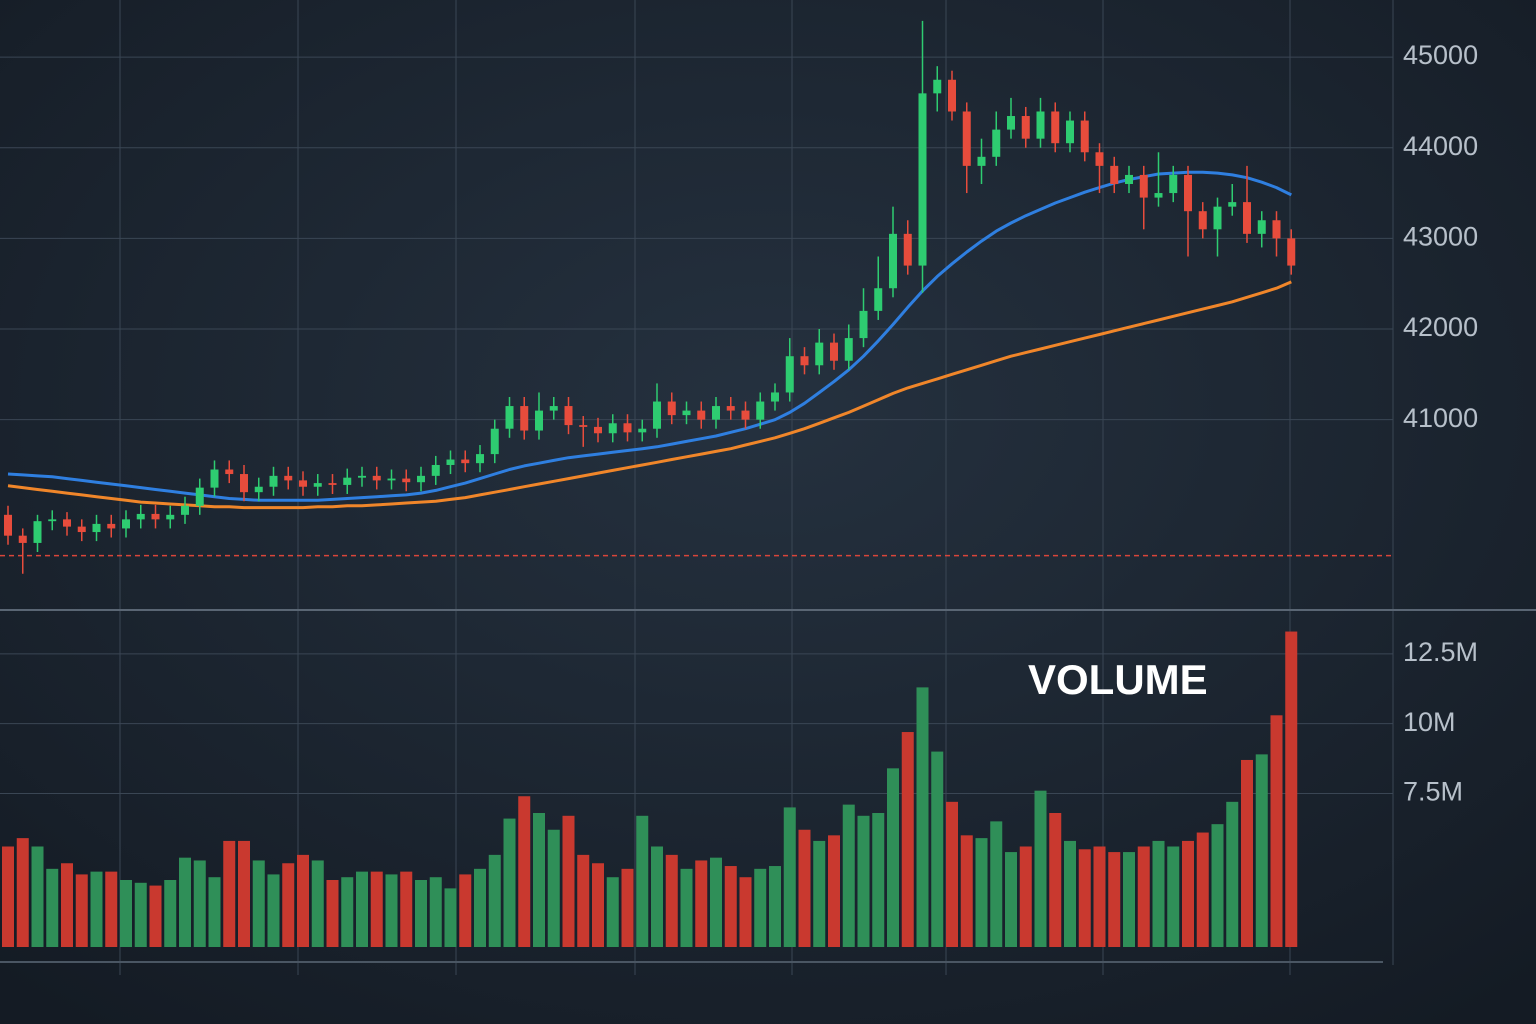  Describe the element at coordinates (1440, 327) in the screenshot. I see `y-tick-label: 42000` at that location.